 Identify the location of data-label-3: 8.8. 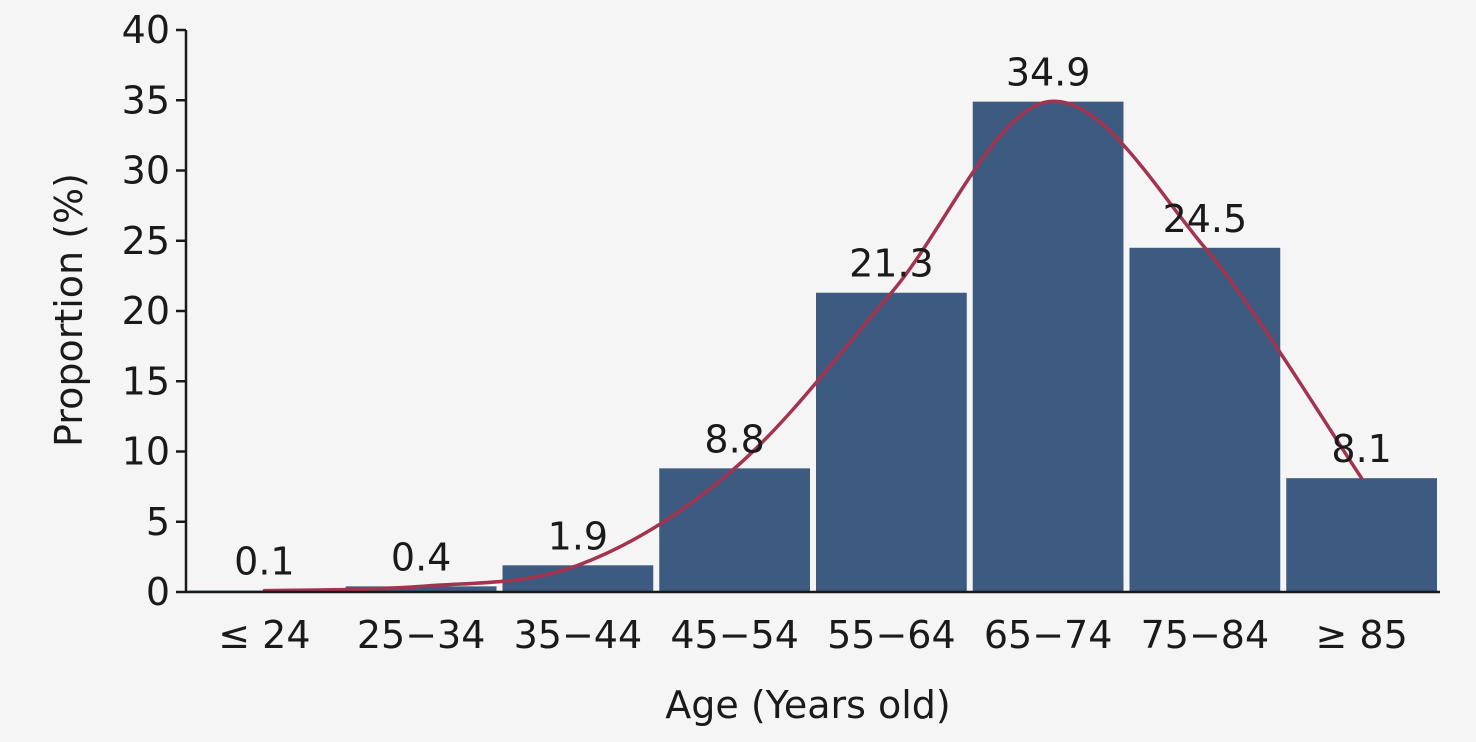
(734, 439).